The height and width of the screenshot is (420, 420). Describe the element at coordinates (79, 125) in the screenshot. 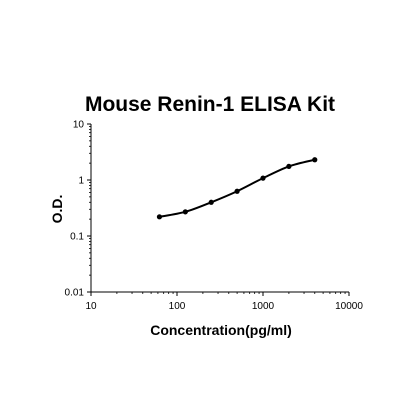

I see `y-tick-label: 10` at that location.